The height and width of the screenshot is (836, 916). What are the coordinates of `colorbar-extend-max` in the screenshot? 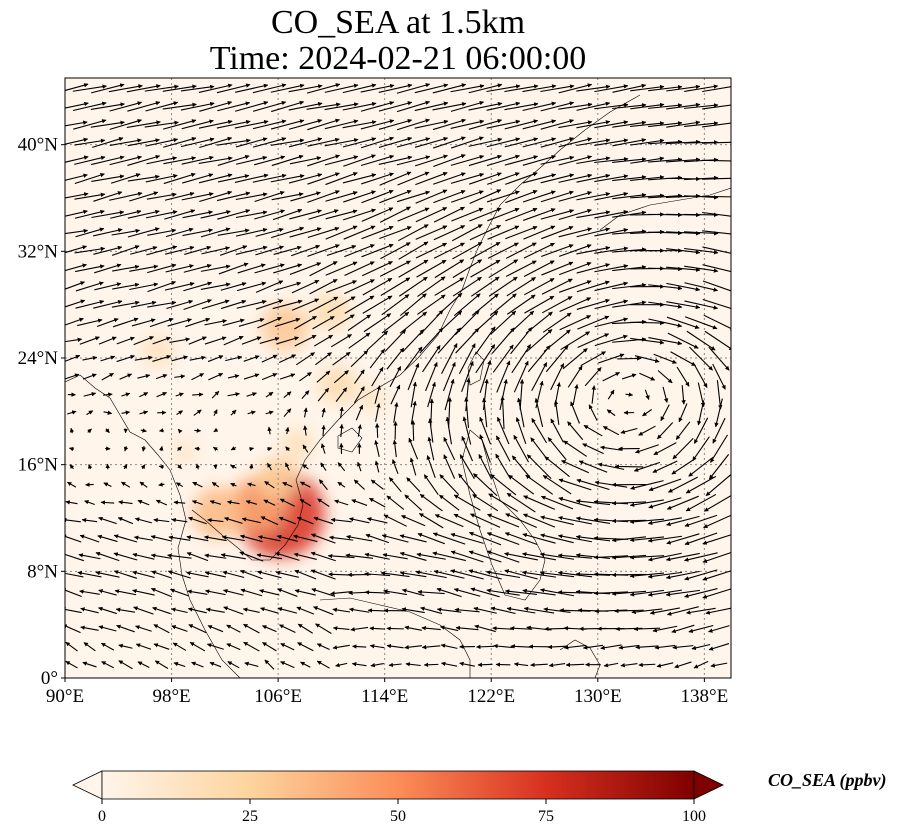 It's located at (708, 785).